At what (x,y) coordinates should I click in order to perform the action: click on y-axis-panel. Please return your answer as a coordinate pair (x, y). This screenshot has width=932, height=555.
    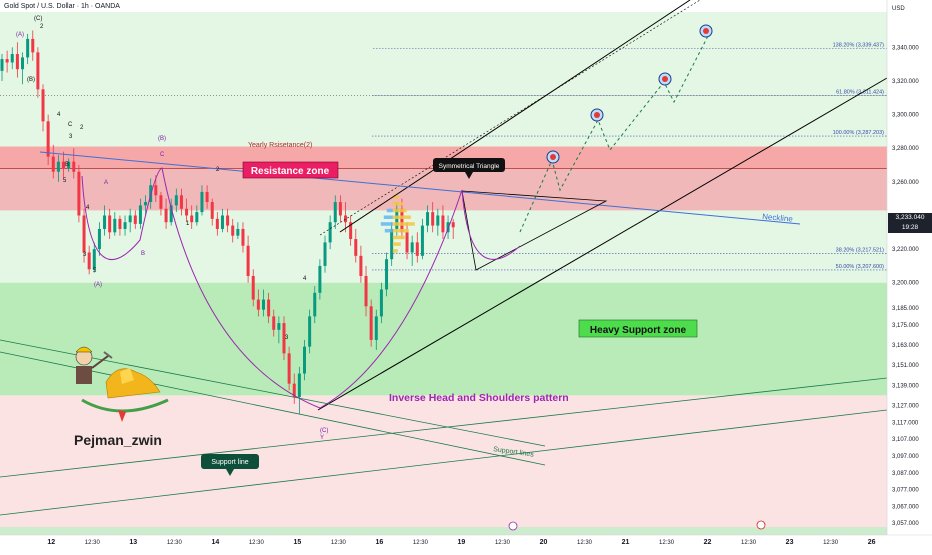
    Looking at the image, I should click on (909, 275).